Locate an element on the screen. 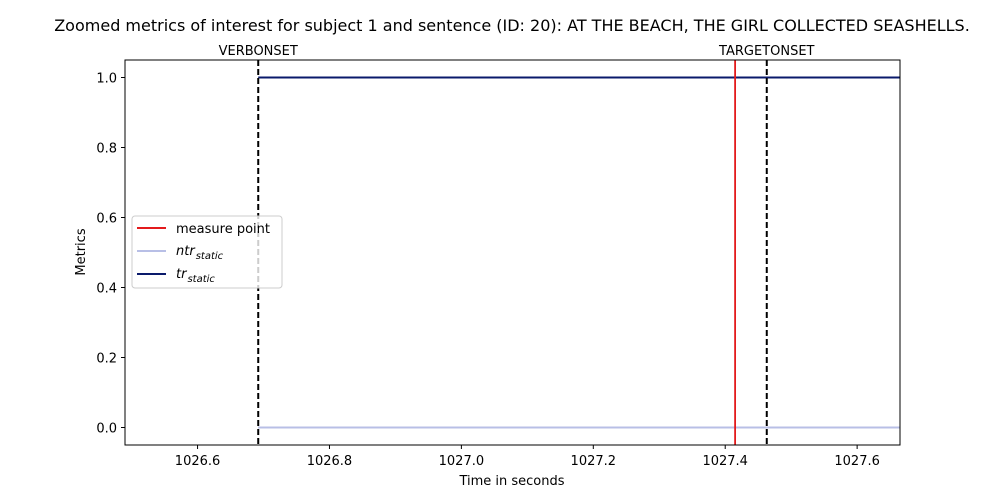 The width and height of the screenshot is (1000, 500). x-tick-label: 1027.2 is located at coordinates (594, 461).